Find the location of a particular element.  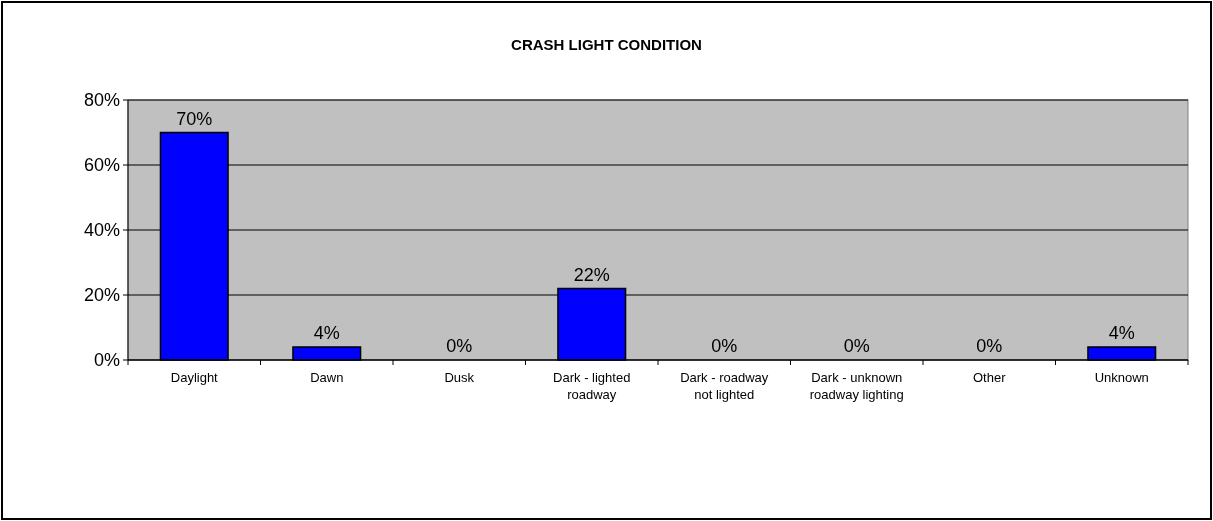

y-tick-label: 0% is located at coordinates (106, 360).